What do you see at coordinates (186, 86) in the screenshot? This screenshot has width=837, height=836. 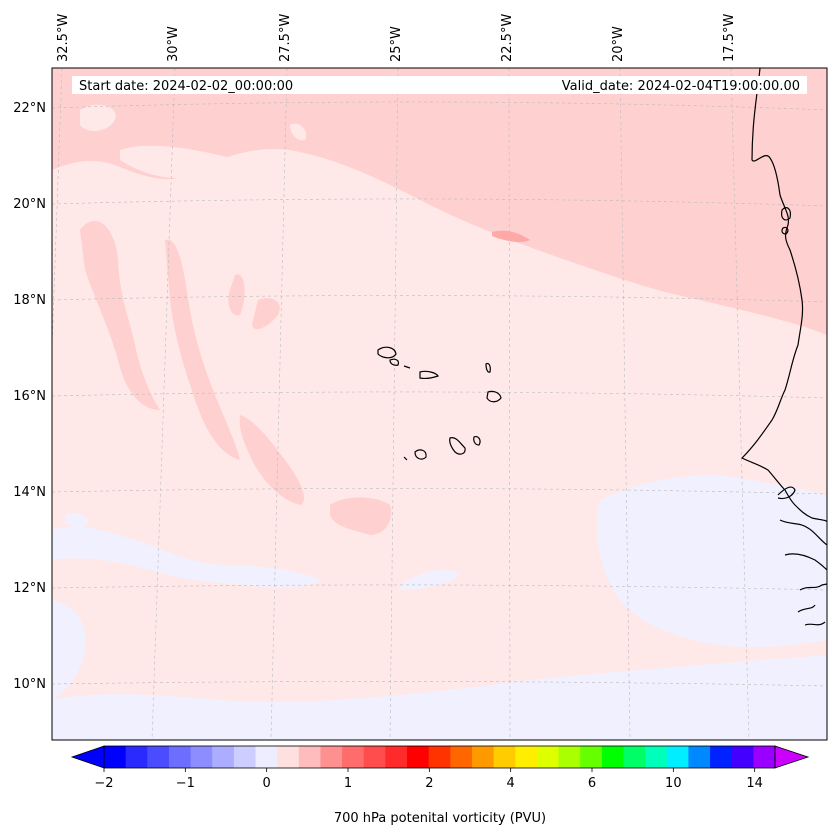 I see `start-date-label: Start date: 2024-02-02_00:00:00` at bounding box center [186, 86].